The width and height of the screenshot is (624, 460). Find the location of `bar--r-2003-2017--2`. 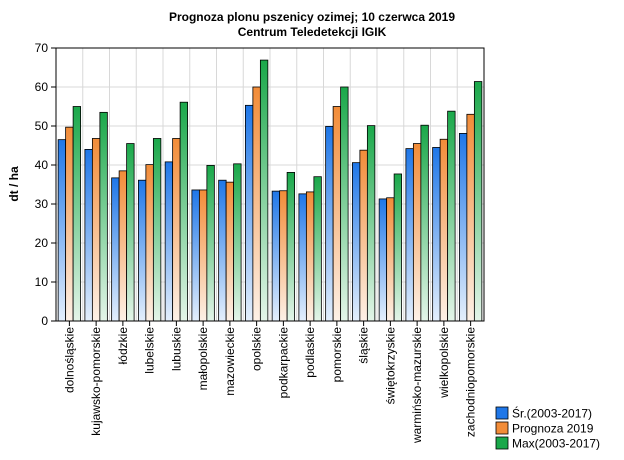

bar--r-2003-2017--2 is located at coordinates (115, 249).